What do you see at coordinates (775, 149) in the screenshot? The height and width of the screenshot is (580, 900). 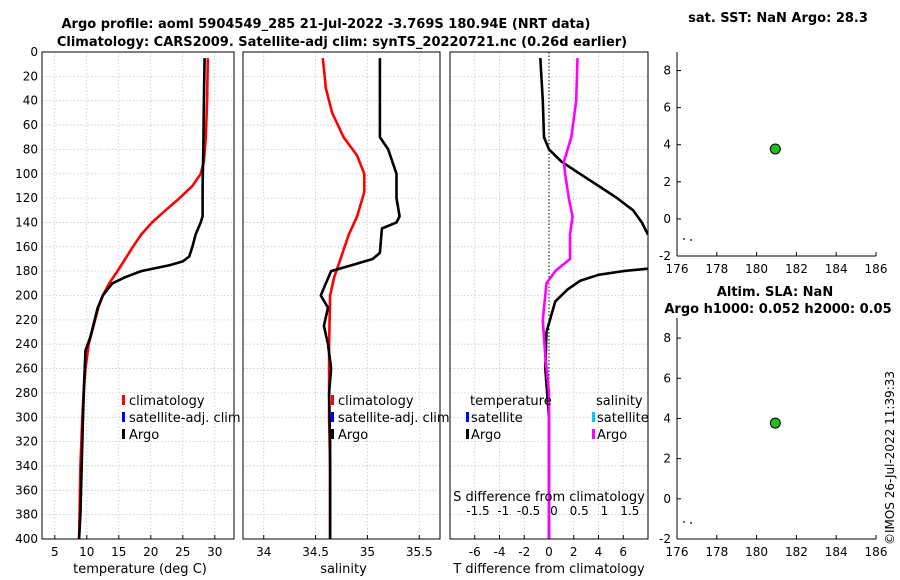 I see `sst_map-argo-location-marker` at bounding box center [775, 149].